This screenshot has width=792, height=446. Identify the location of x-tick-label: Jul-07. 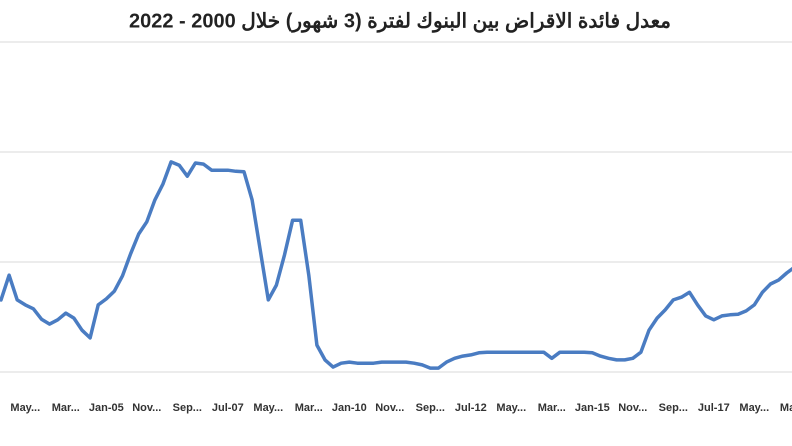
(228, 408).